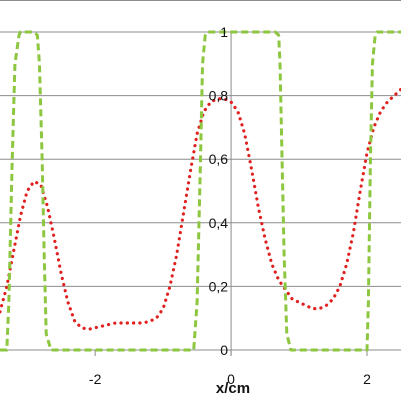  What do you see at coordinates (224, 32) in the screenshot?
I see `y-tick-label: 1` at bounding box center [224, 32].